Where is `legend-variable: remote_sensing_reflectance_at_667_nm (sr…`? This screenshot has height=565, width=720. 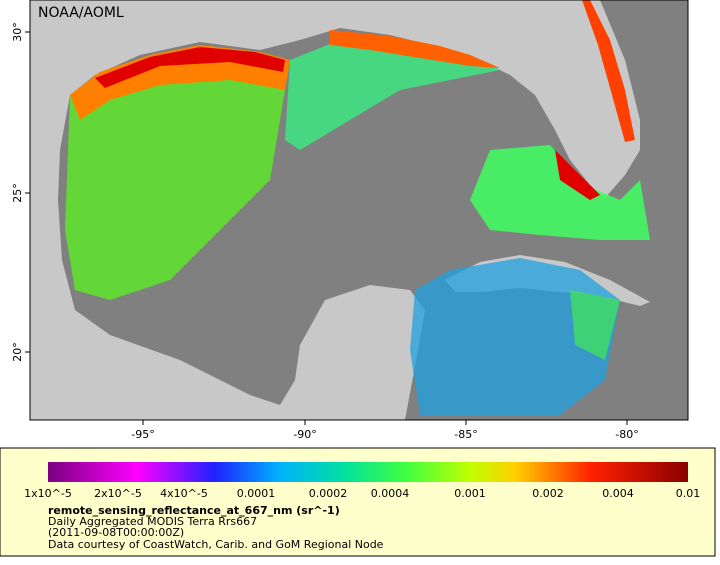 legend-variable: remote_sensing_reflectance_at_667_nm (sr… is located at coordinates (194, 510).